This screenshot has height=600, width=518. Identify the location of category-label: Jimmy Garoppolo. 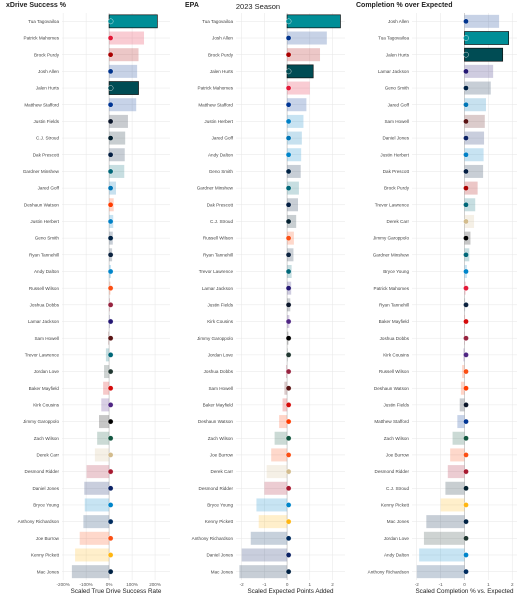
(215, 338).